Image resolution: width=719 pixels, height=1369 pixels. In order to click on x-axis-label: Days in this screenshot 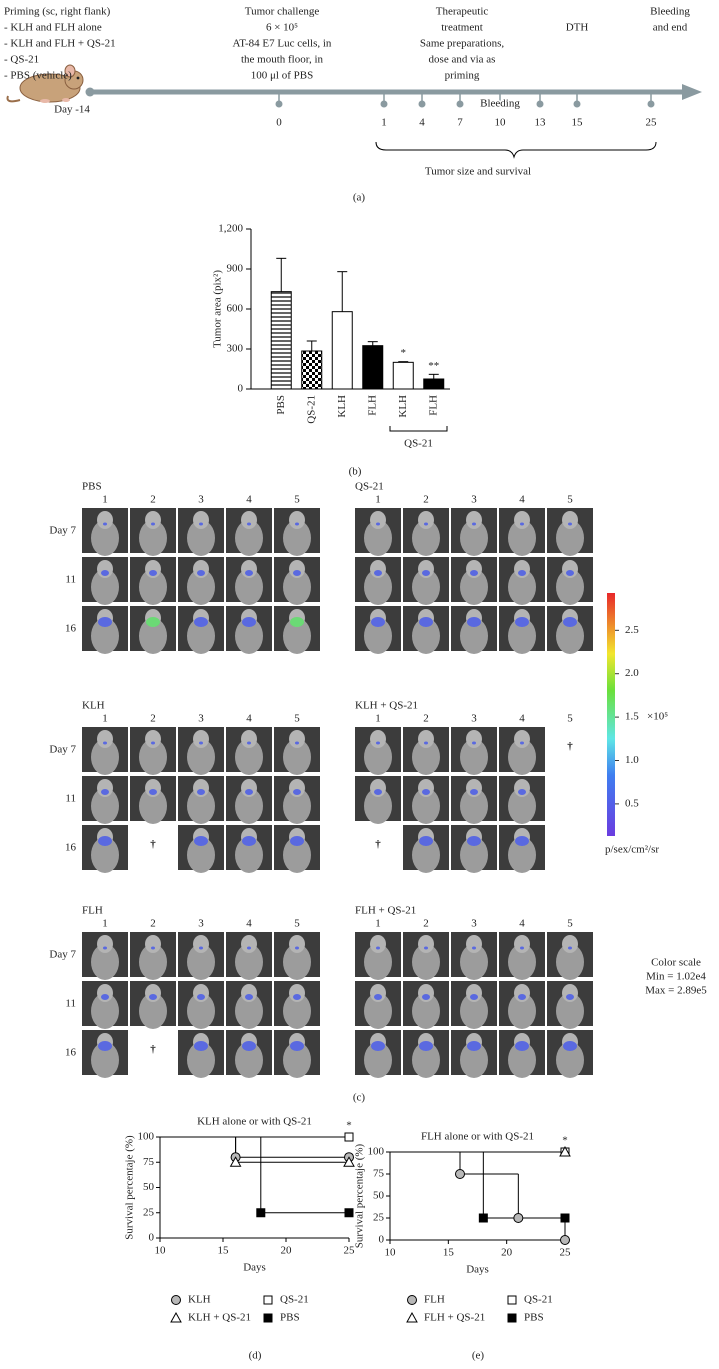, I will do `click(254, 1268)`.